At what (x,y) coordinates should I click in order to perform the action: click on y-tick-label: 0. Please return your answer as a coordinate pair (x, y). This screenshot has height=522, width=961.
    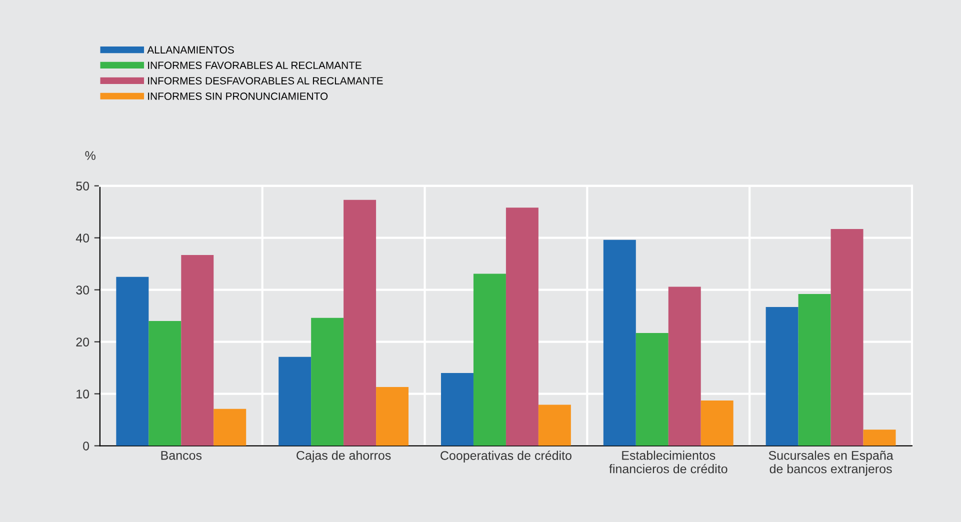
    Looking at the image, I should click on (86, 446).